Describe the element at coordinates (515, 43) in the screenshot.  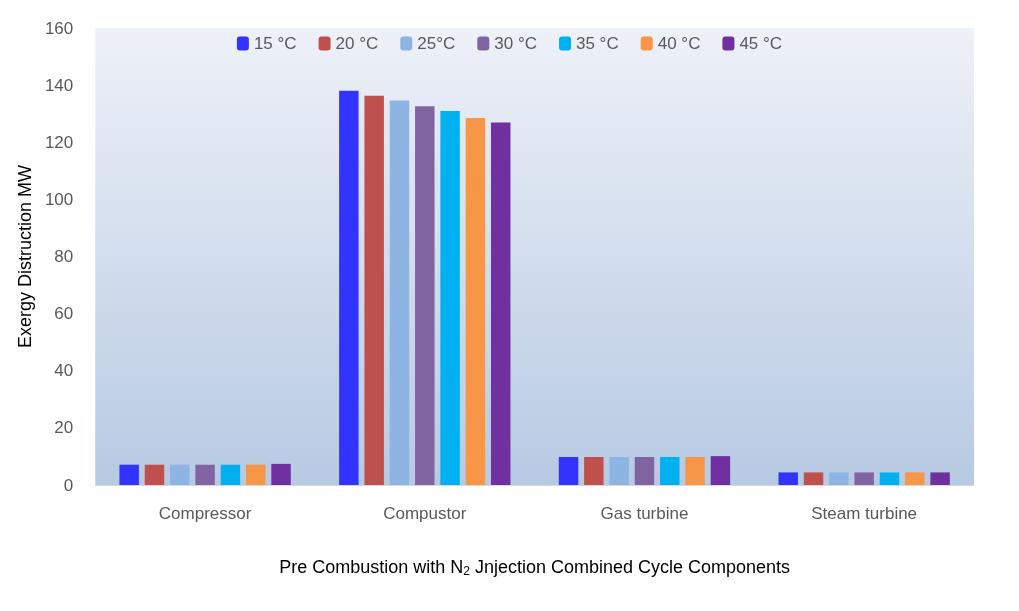
I see `legend-label: 30 °C` at that location.